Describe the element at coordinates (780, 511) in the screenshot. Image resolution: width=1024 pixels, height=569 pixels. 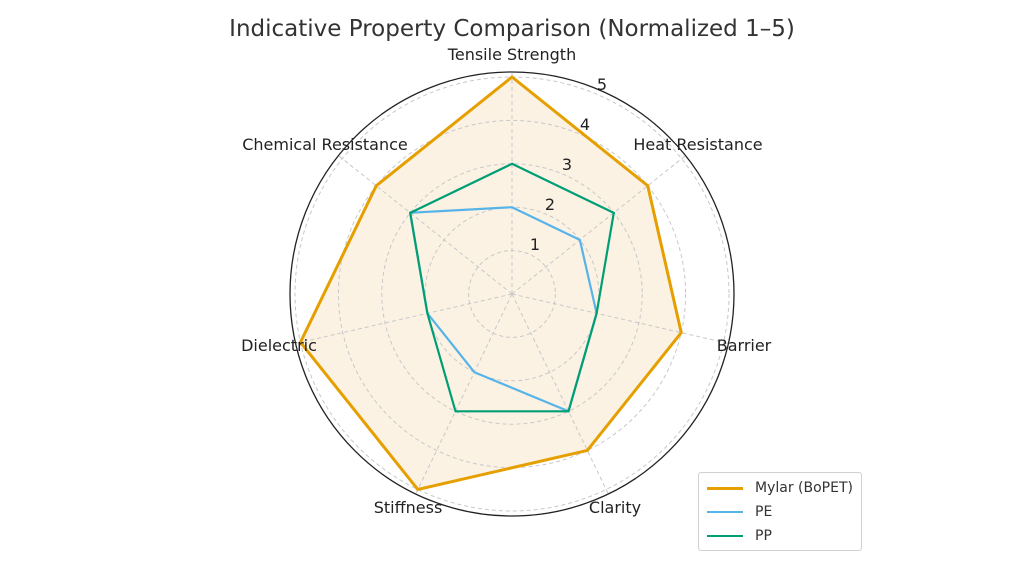
I see `legend: Mylar (BoPET) PE PP` at that location.